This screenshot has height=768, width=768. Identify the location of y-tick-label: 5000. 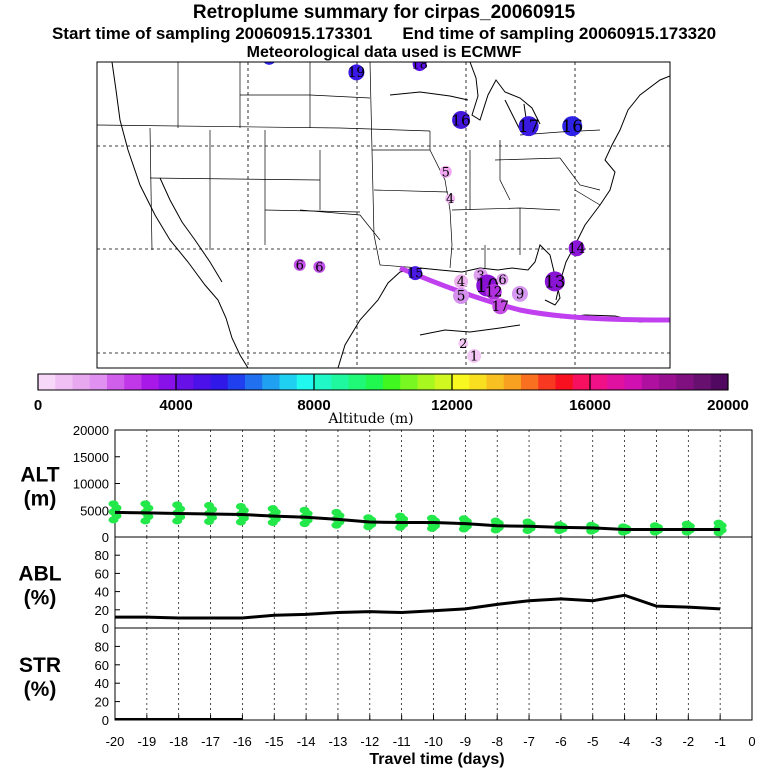
(94, 510).